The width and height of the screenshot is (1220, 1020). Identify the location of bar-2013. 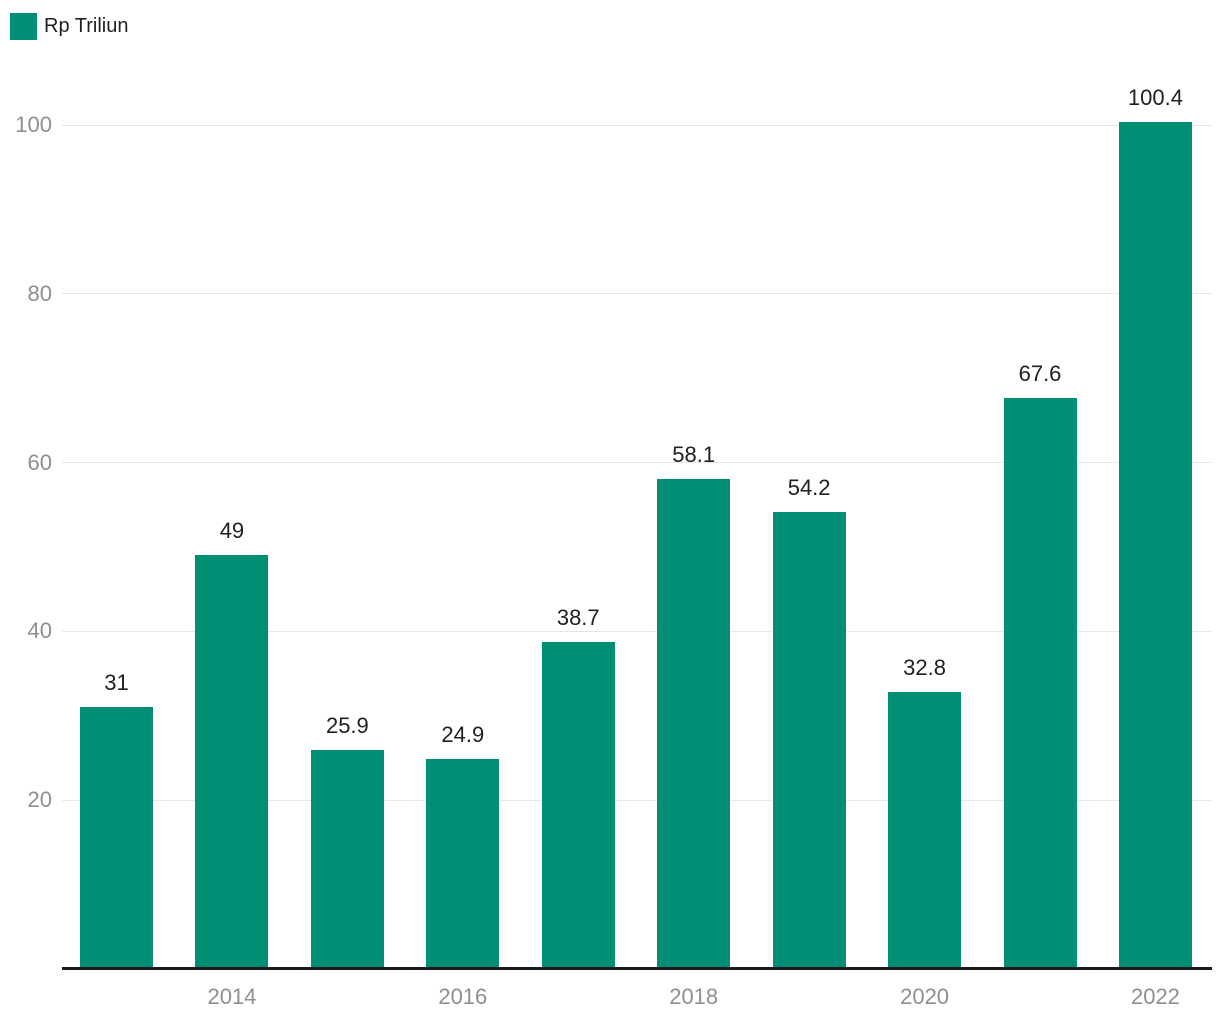
(116, 838).